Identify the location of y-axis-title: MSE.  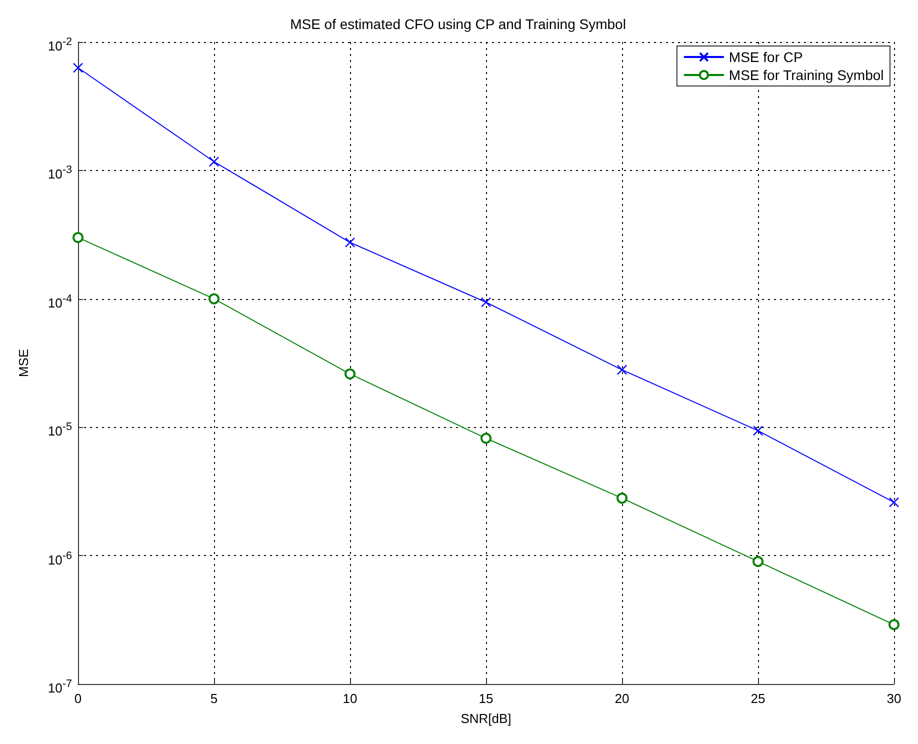
(23, 363).